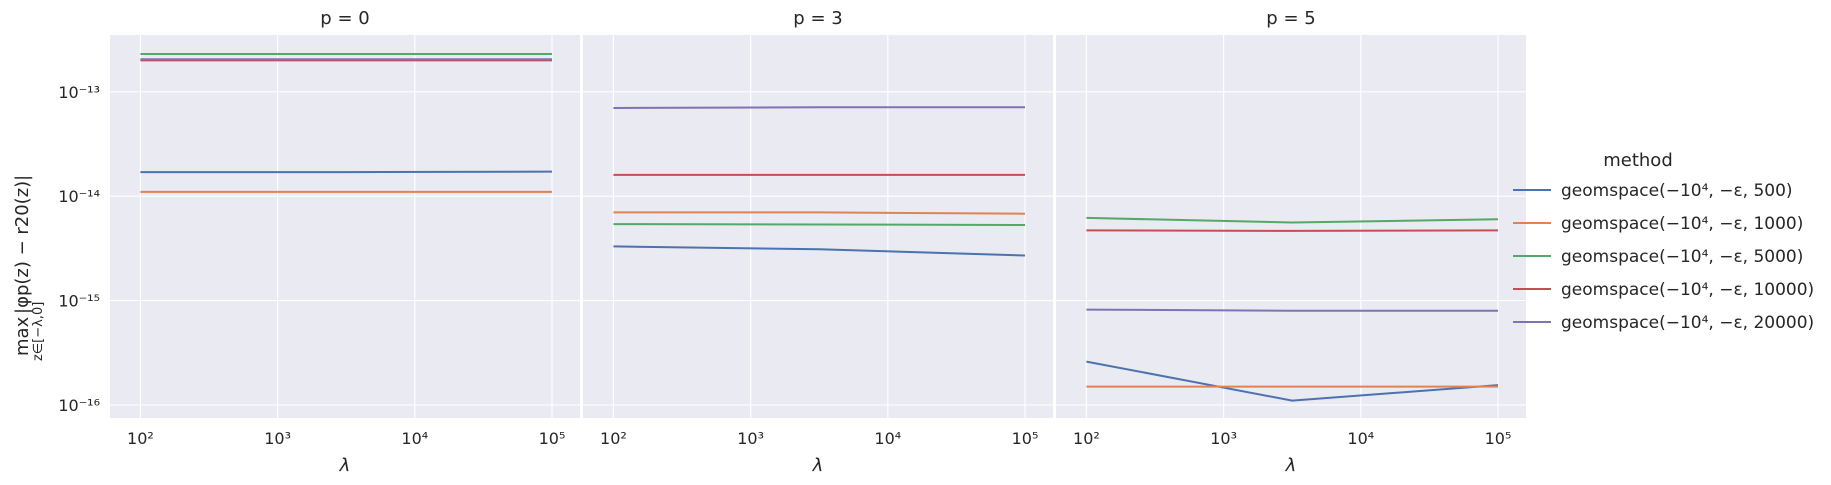  Describe the element at coordinates (1292, 220) in the screenshot. I see `panel-3-series-3-line` at that location.